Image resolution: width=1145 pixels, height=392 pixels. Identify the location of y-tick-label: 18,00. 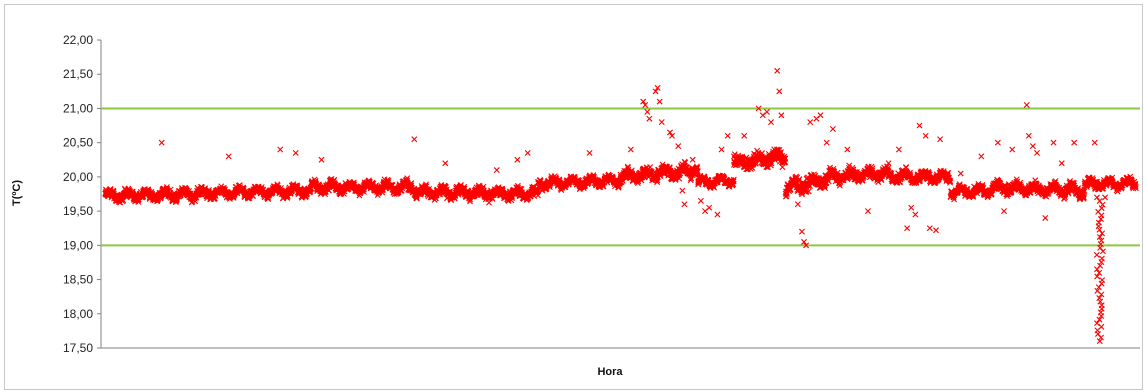
(78, 314).